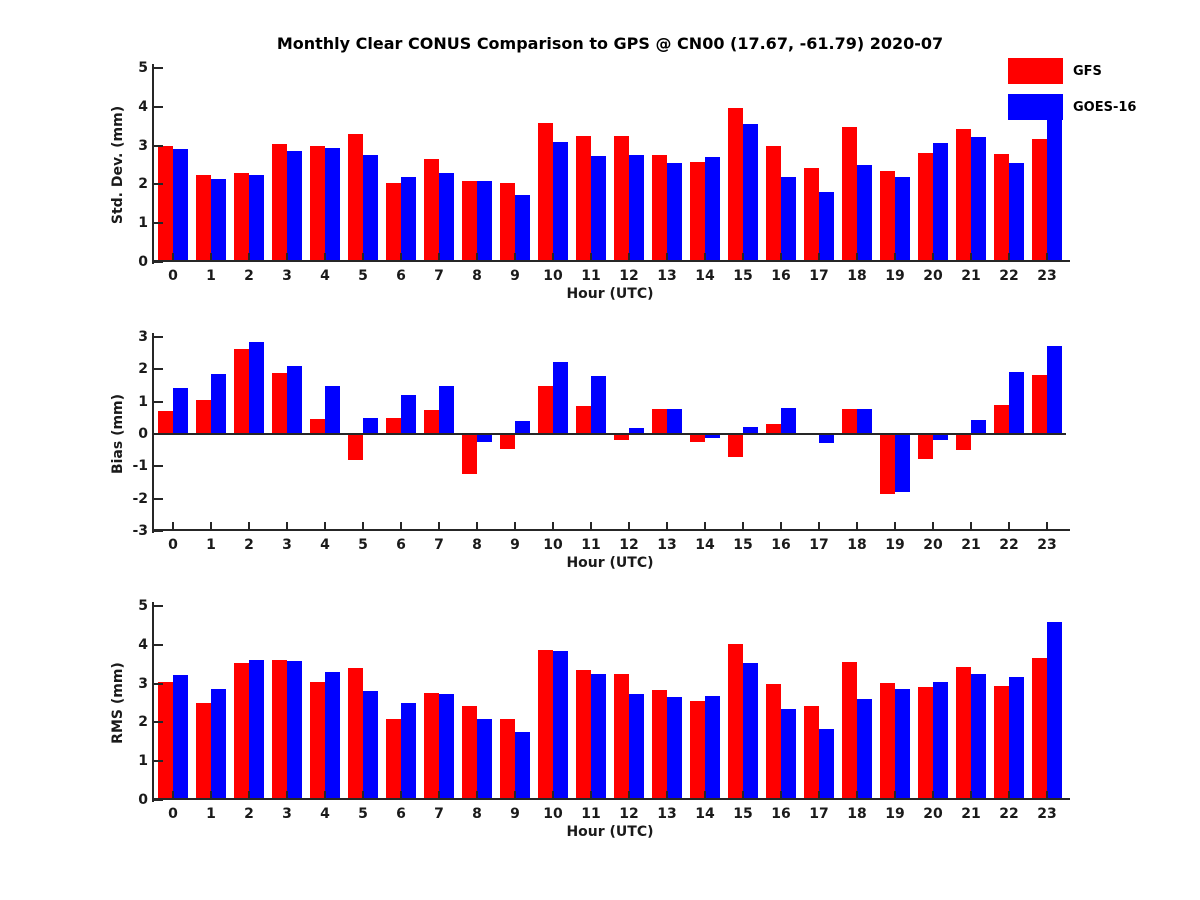  I want to click on stddev-y-axis-label: Std. Dev. (mm), so click(118, 165).